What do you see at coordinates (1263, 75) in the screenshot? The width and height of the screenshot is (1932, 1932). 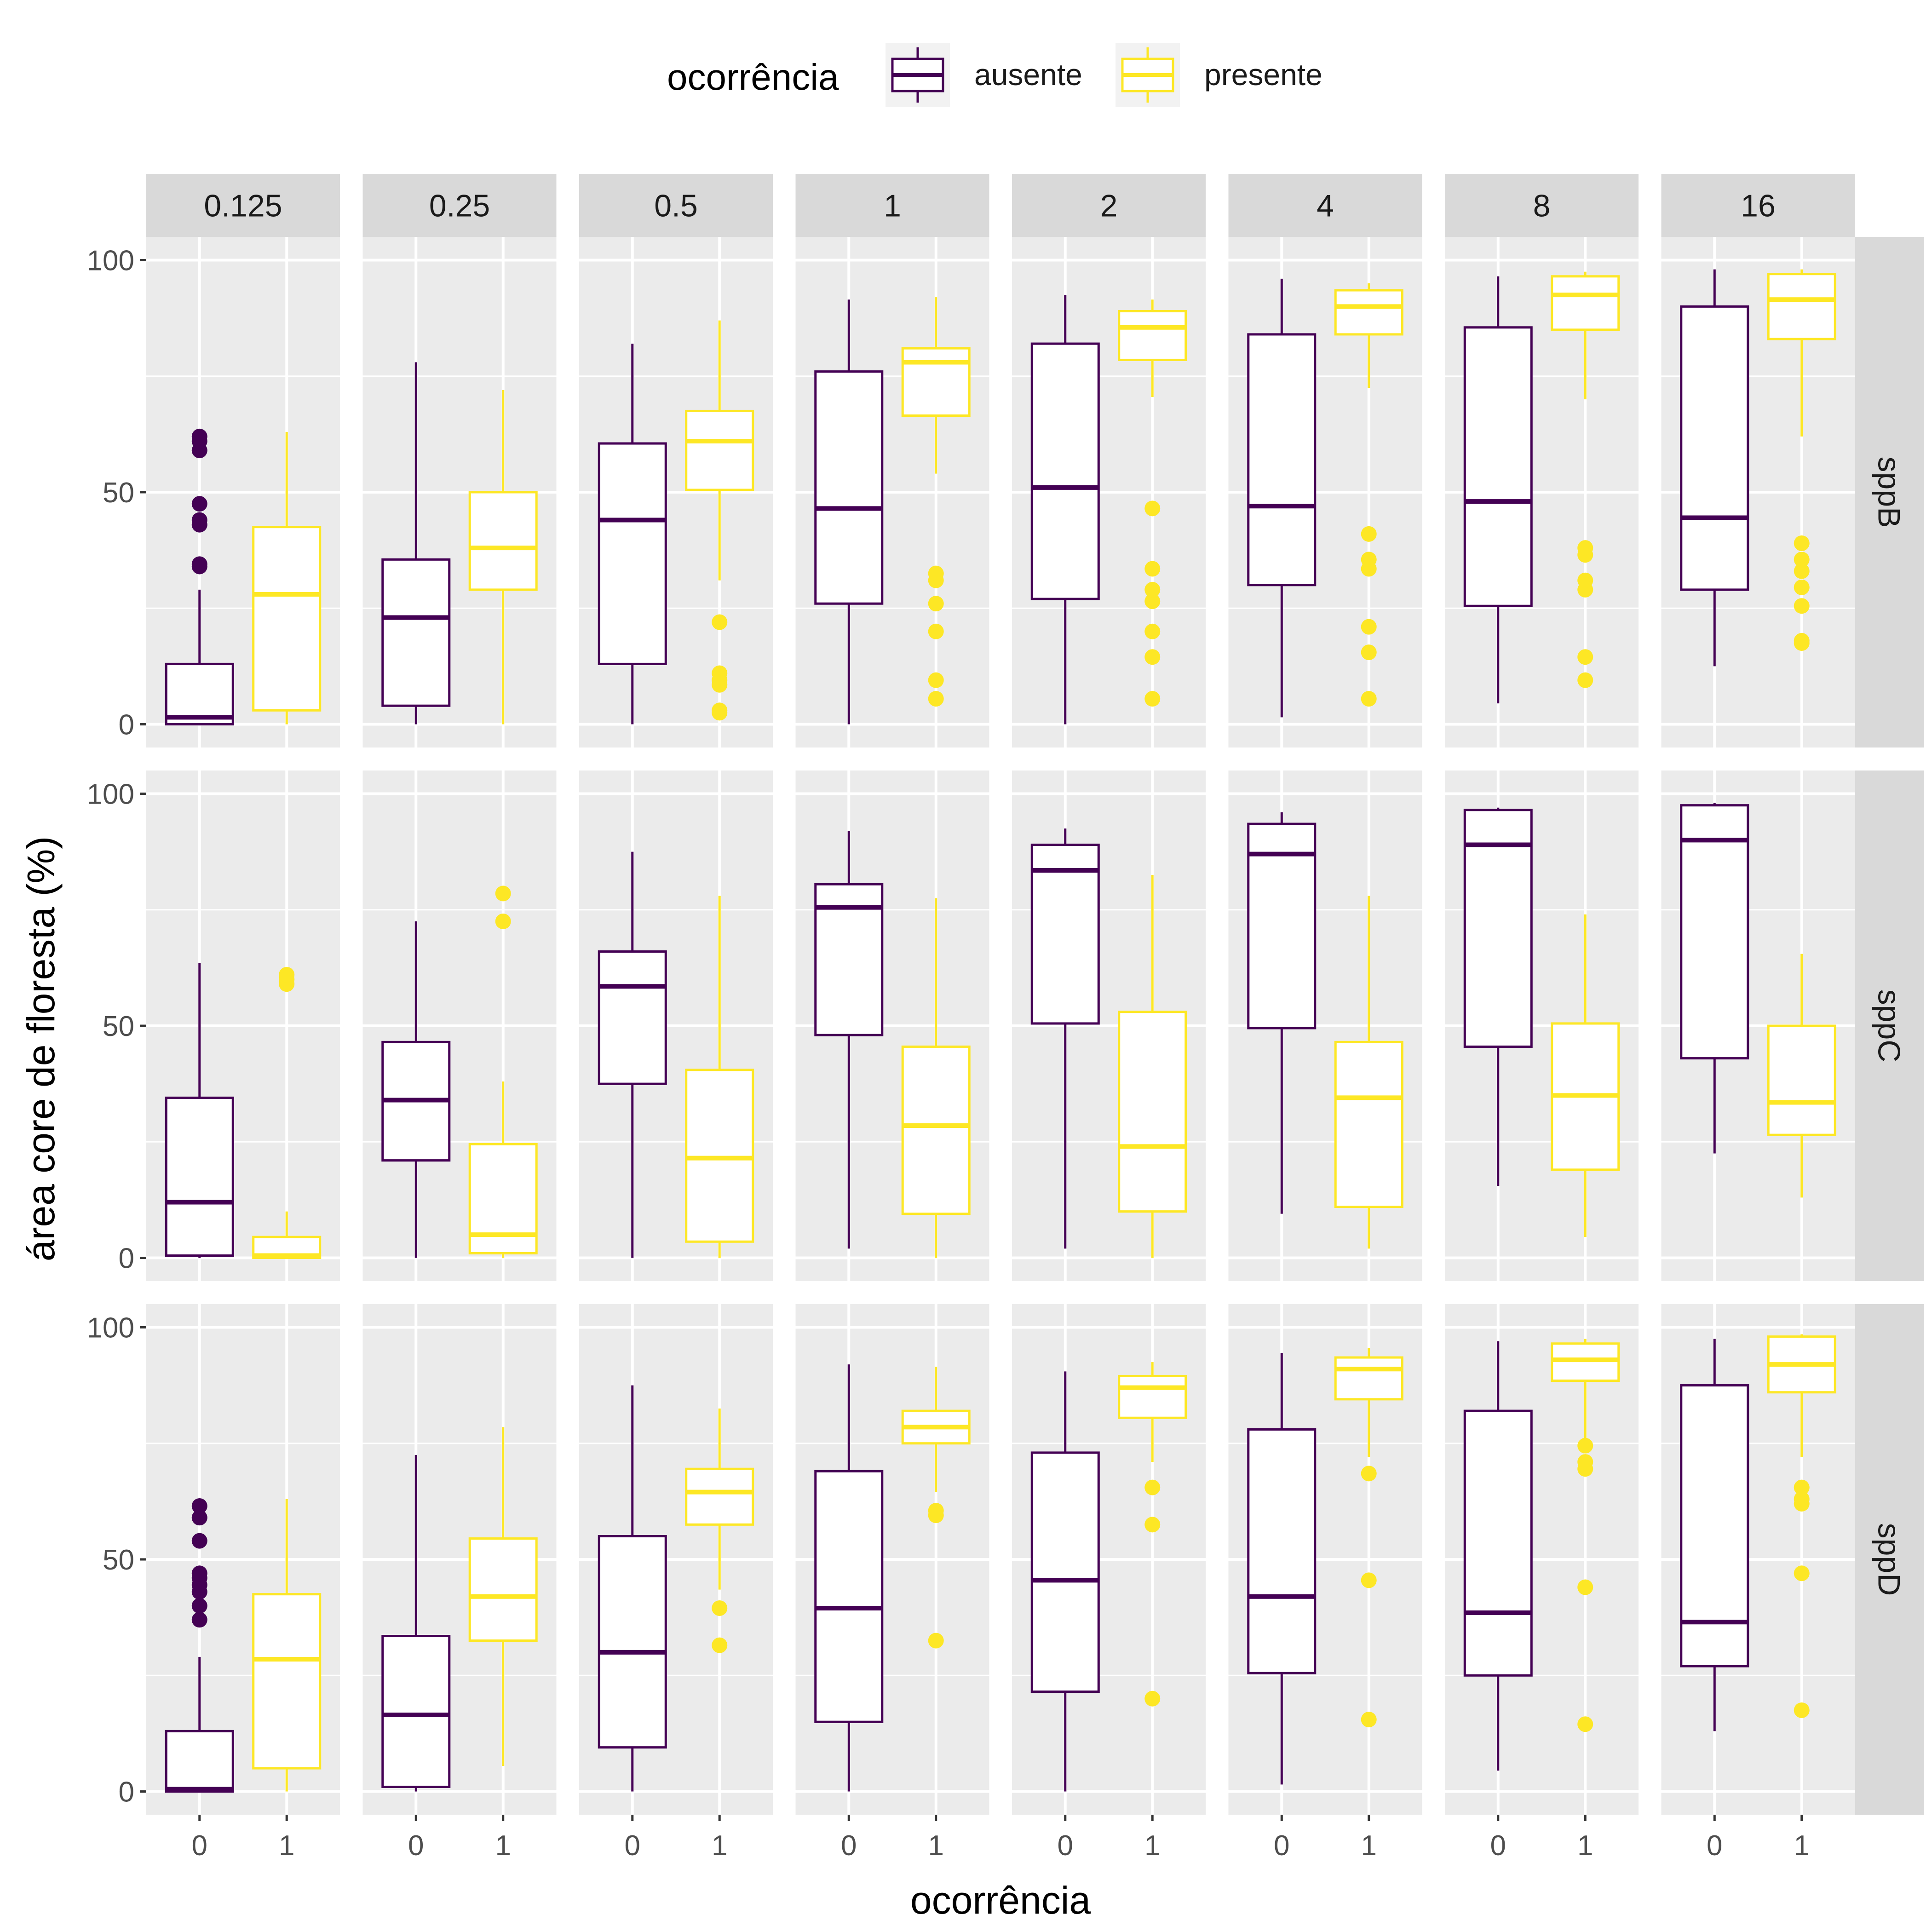 I see `legend-label-presente: presente` at bounding box center [1263, 75].